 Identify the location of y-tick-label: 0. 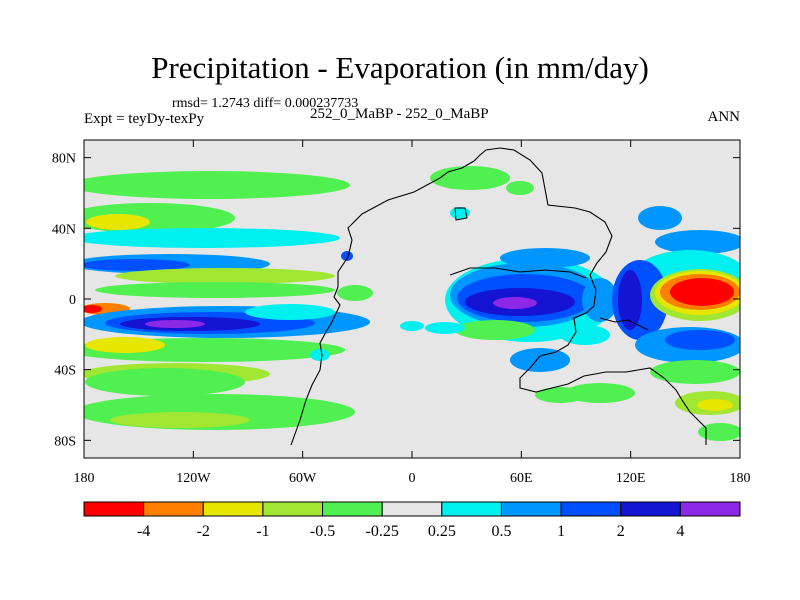
(72, 300).